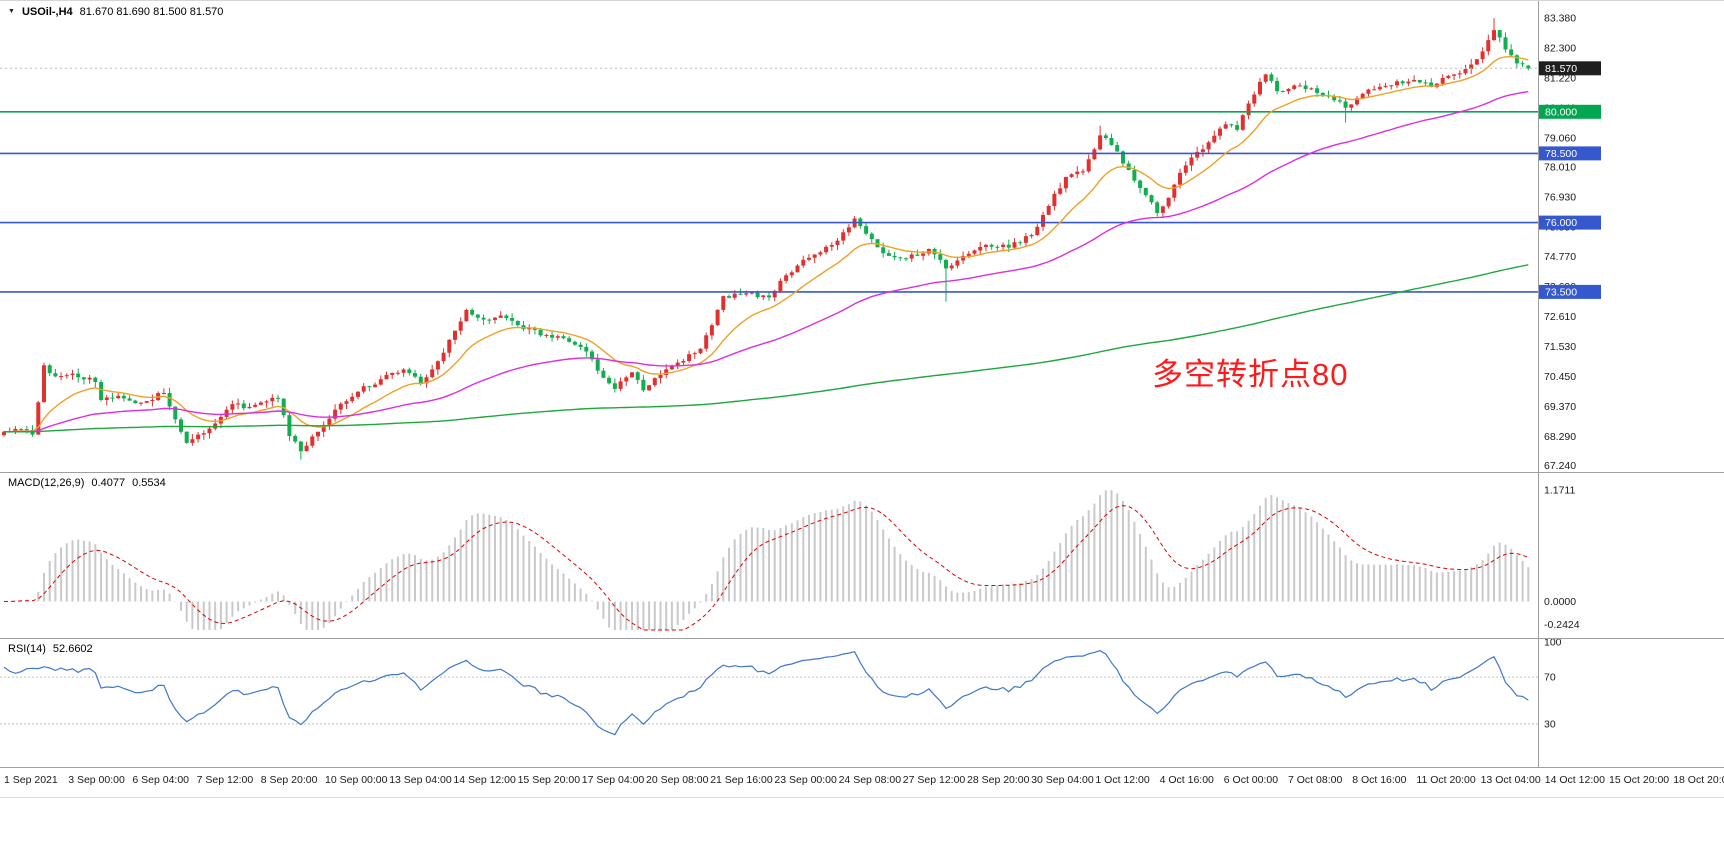  Describe the element at coordinates (741, 780) in the screenshot. I see `time-axis-label: 21 Sep 16:00` at that location.